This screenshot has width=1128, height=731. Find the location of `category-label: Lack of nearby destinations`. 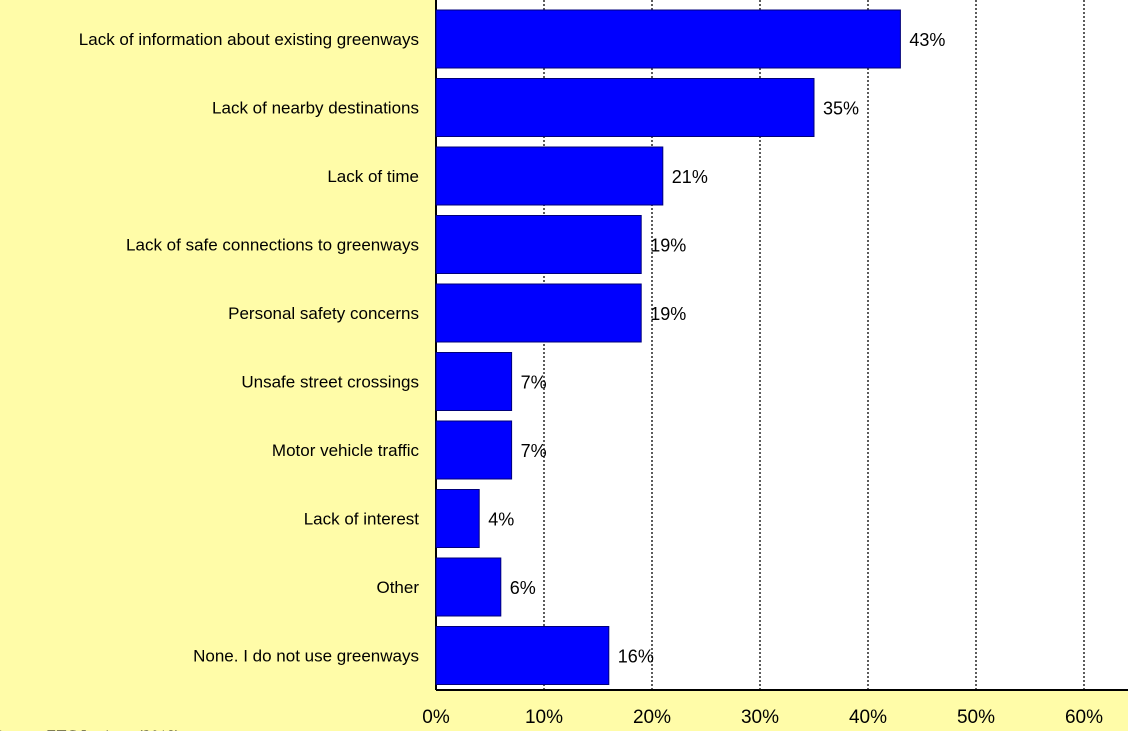

category-label: Lack of nearby destinations is located at coordinates (315, 108).